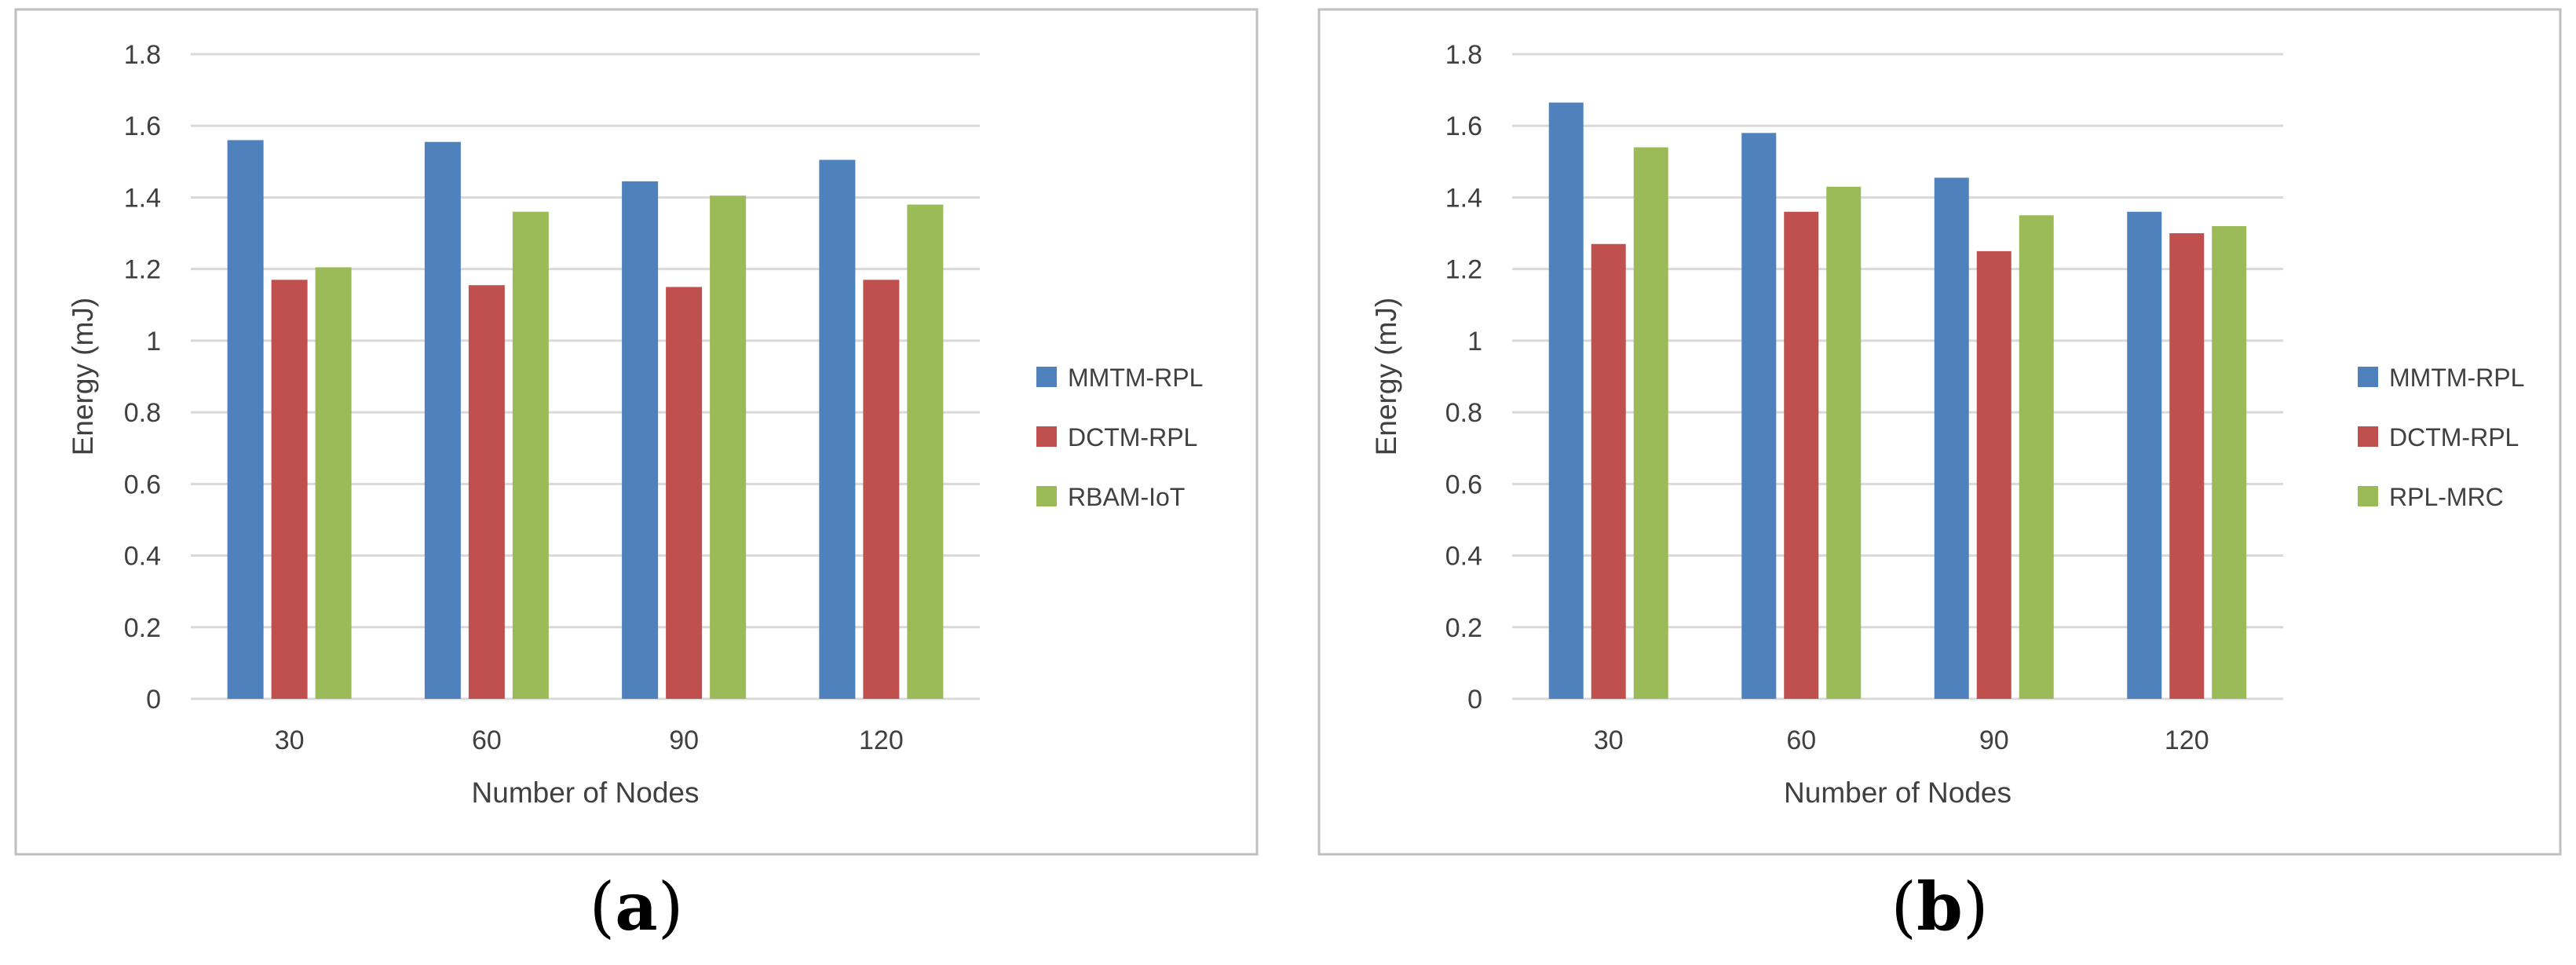 This screenshot has width=2576, height=965. Describe the element at coordinates (1464, 484) in the screenshot. I see `chart-b-y-tick-label: 0.6` at that location.